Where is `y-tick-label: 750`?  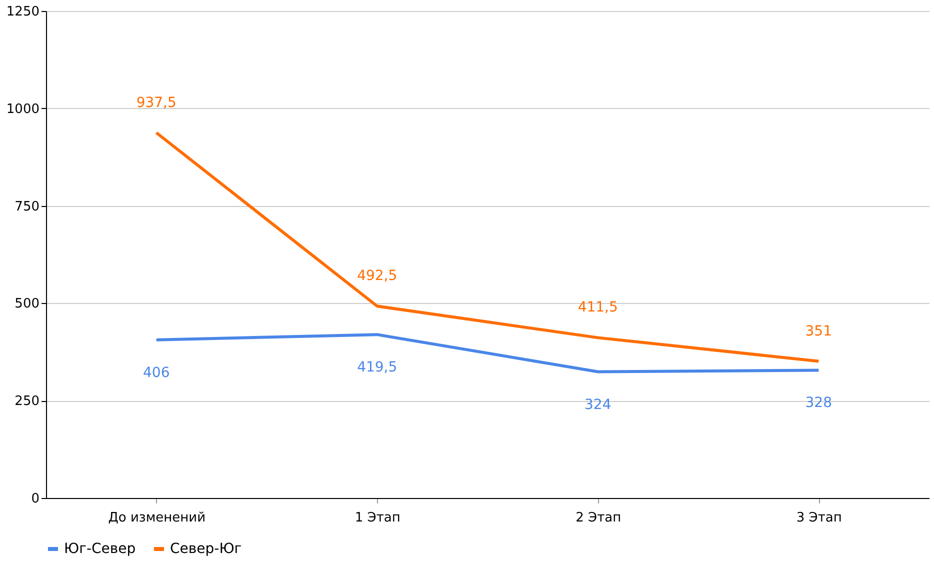 y-tick-label: 750 is located at coordinates (27, 206).